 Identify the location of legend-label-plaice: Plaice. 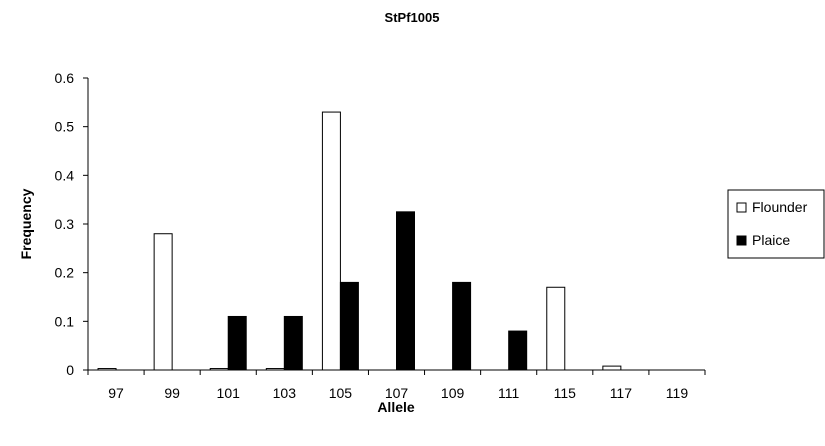
(771, 240).